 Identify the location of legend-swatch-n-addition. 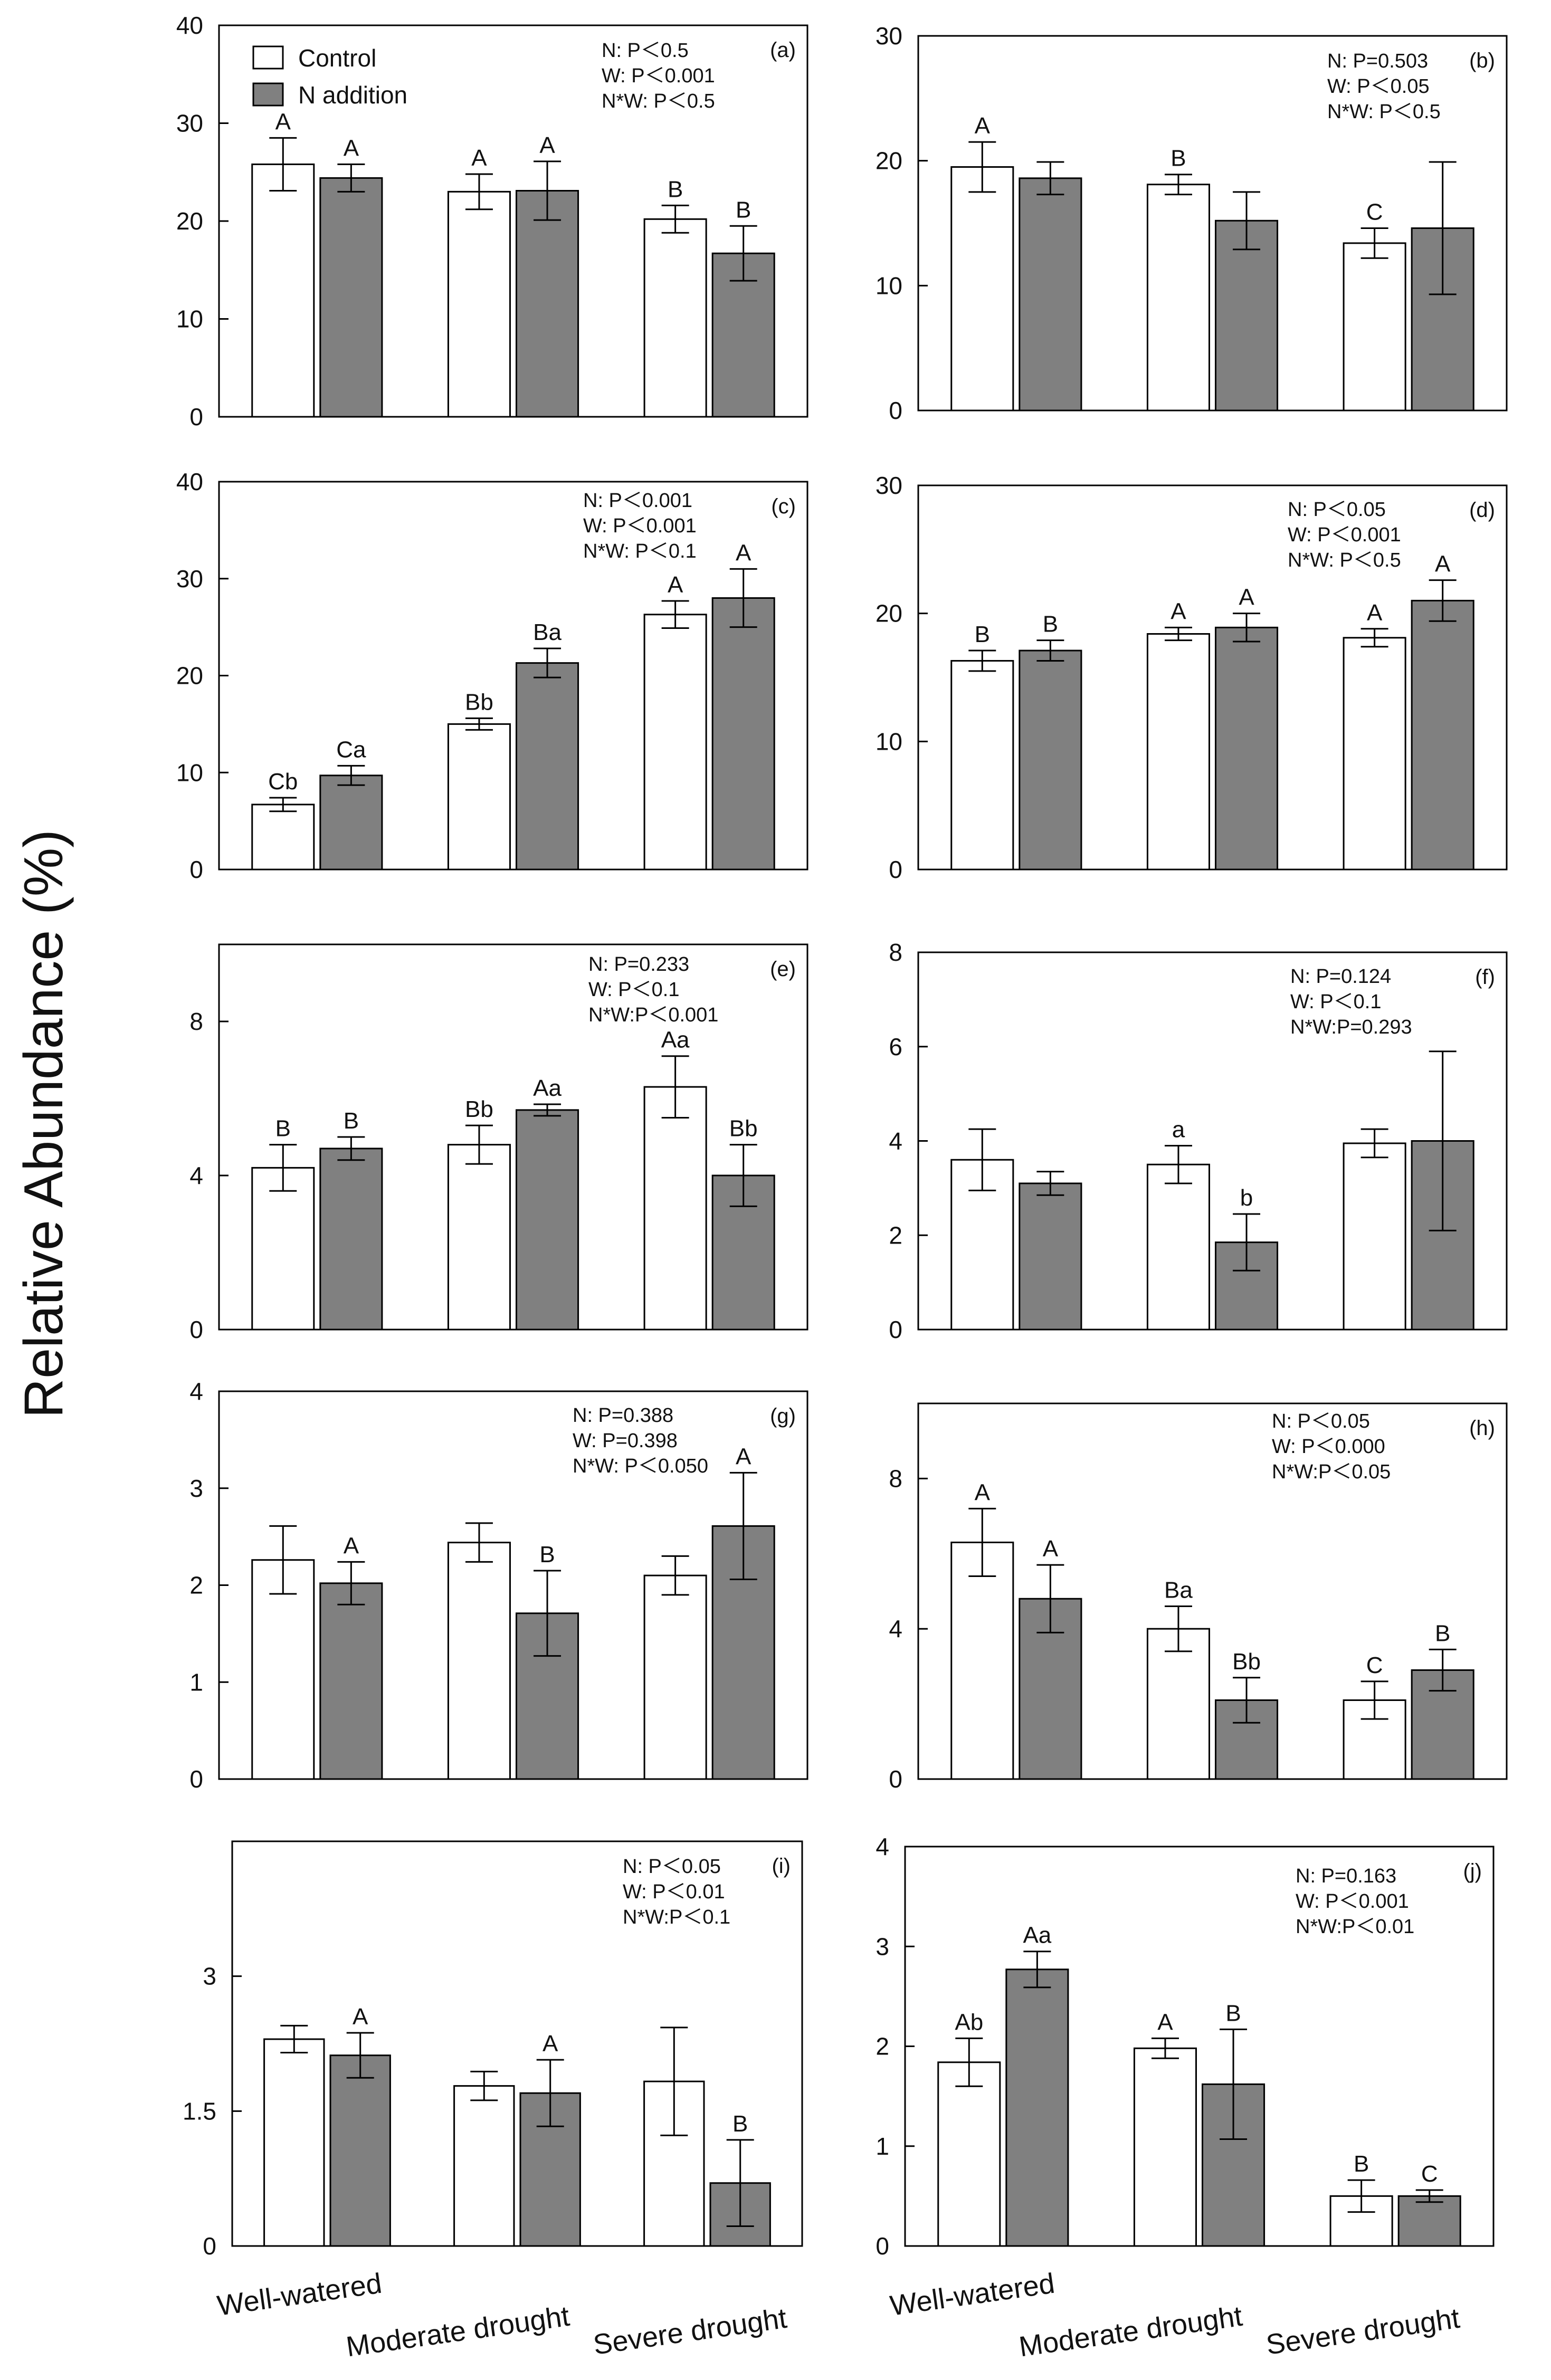
(268, 94).